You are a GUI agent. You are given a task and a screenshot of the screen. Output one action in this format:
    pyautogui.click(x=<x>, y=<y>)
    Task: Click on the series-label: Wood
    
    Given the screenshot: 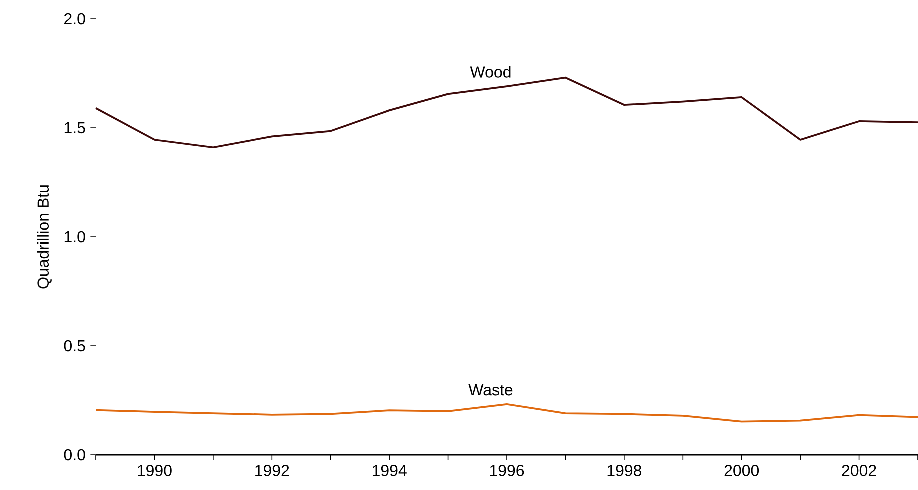 What is the action you would take?
    pyautogui.click(x=490, y=72)
    